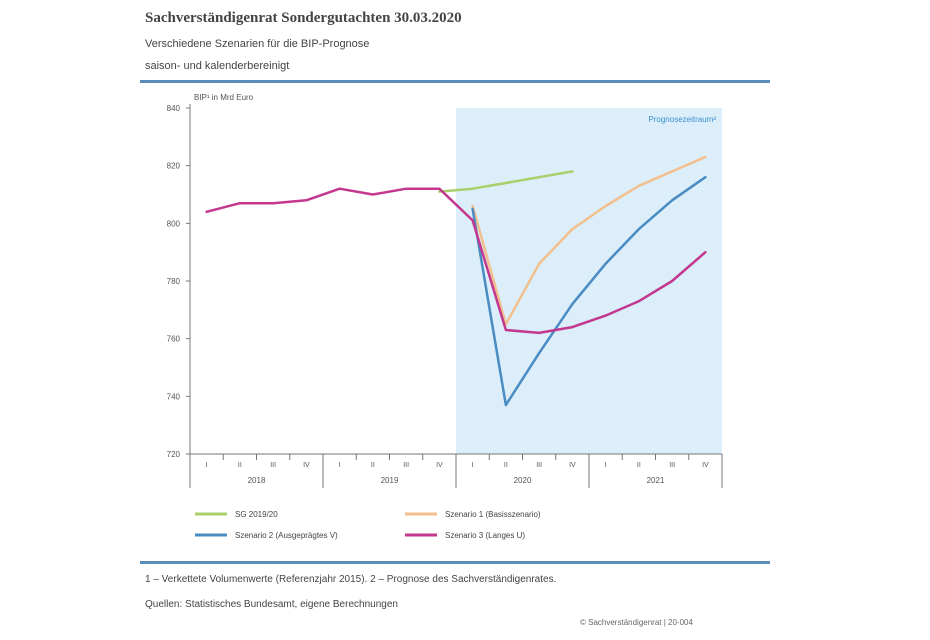  Describe the element at coordinates (485, 535) in the screenshot. I see `legend-label: Szenario 3 (Langes U)` at that location.